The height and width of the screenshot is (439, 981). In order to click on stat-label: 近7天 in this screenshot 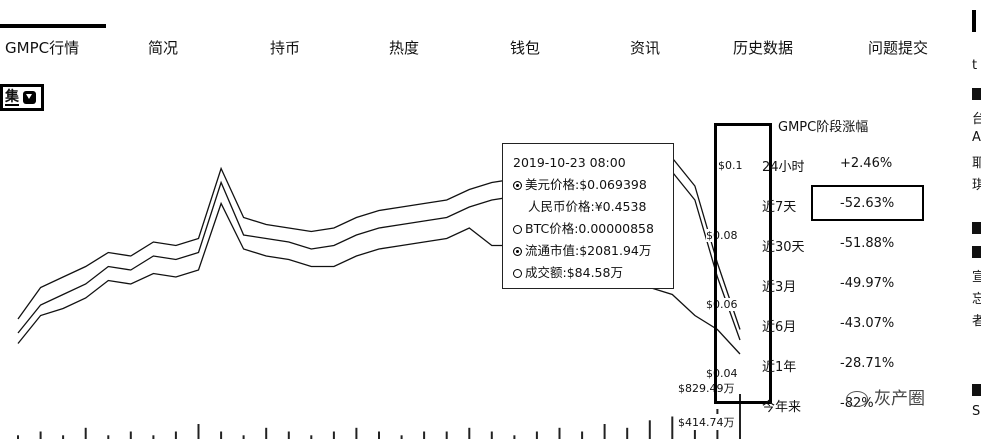, I will do `click(779, 207)`.